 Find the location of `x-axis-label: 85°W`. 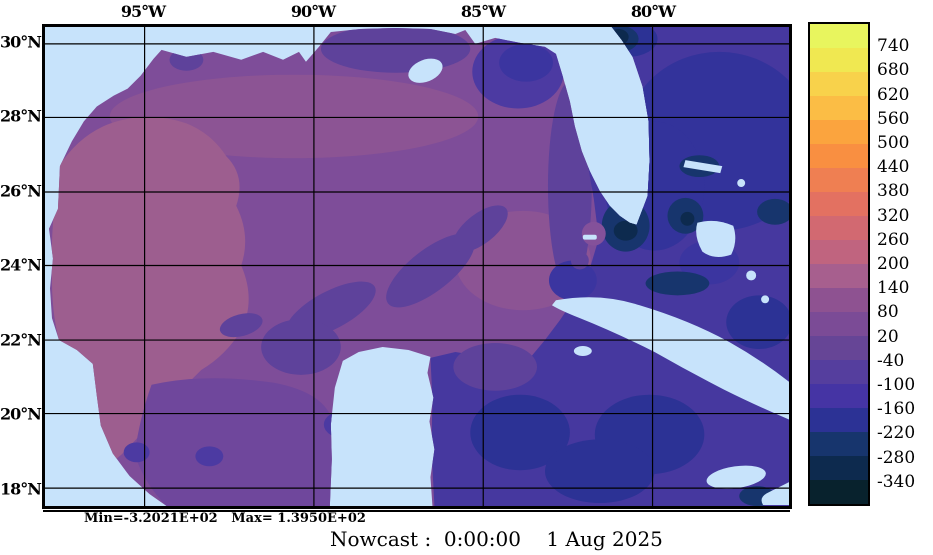

x-axis-label: 85°W is located at coordinates (483, 11).